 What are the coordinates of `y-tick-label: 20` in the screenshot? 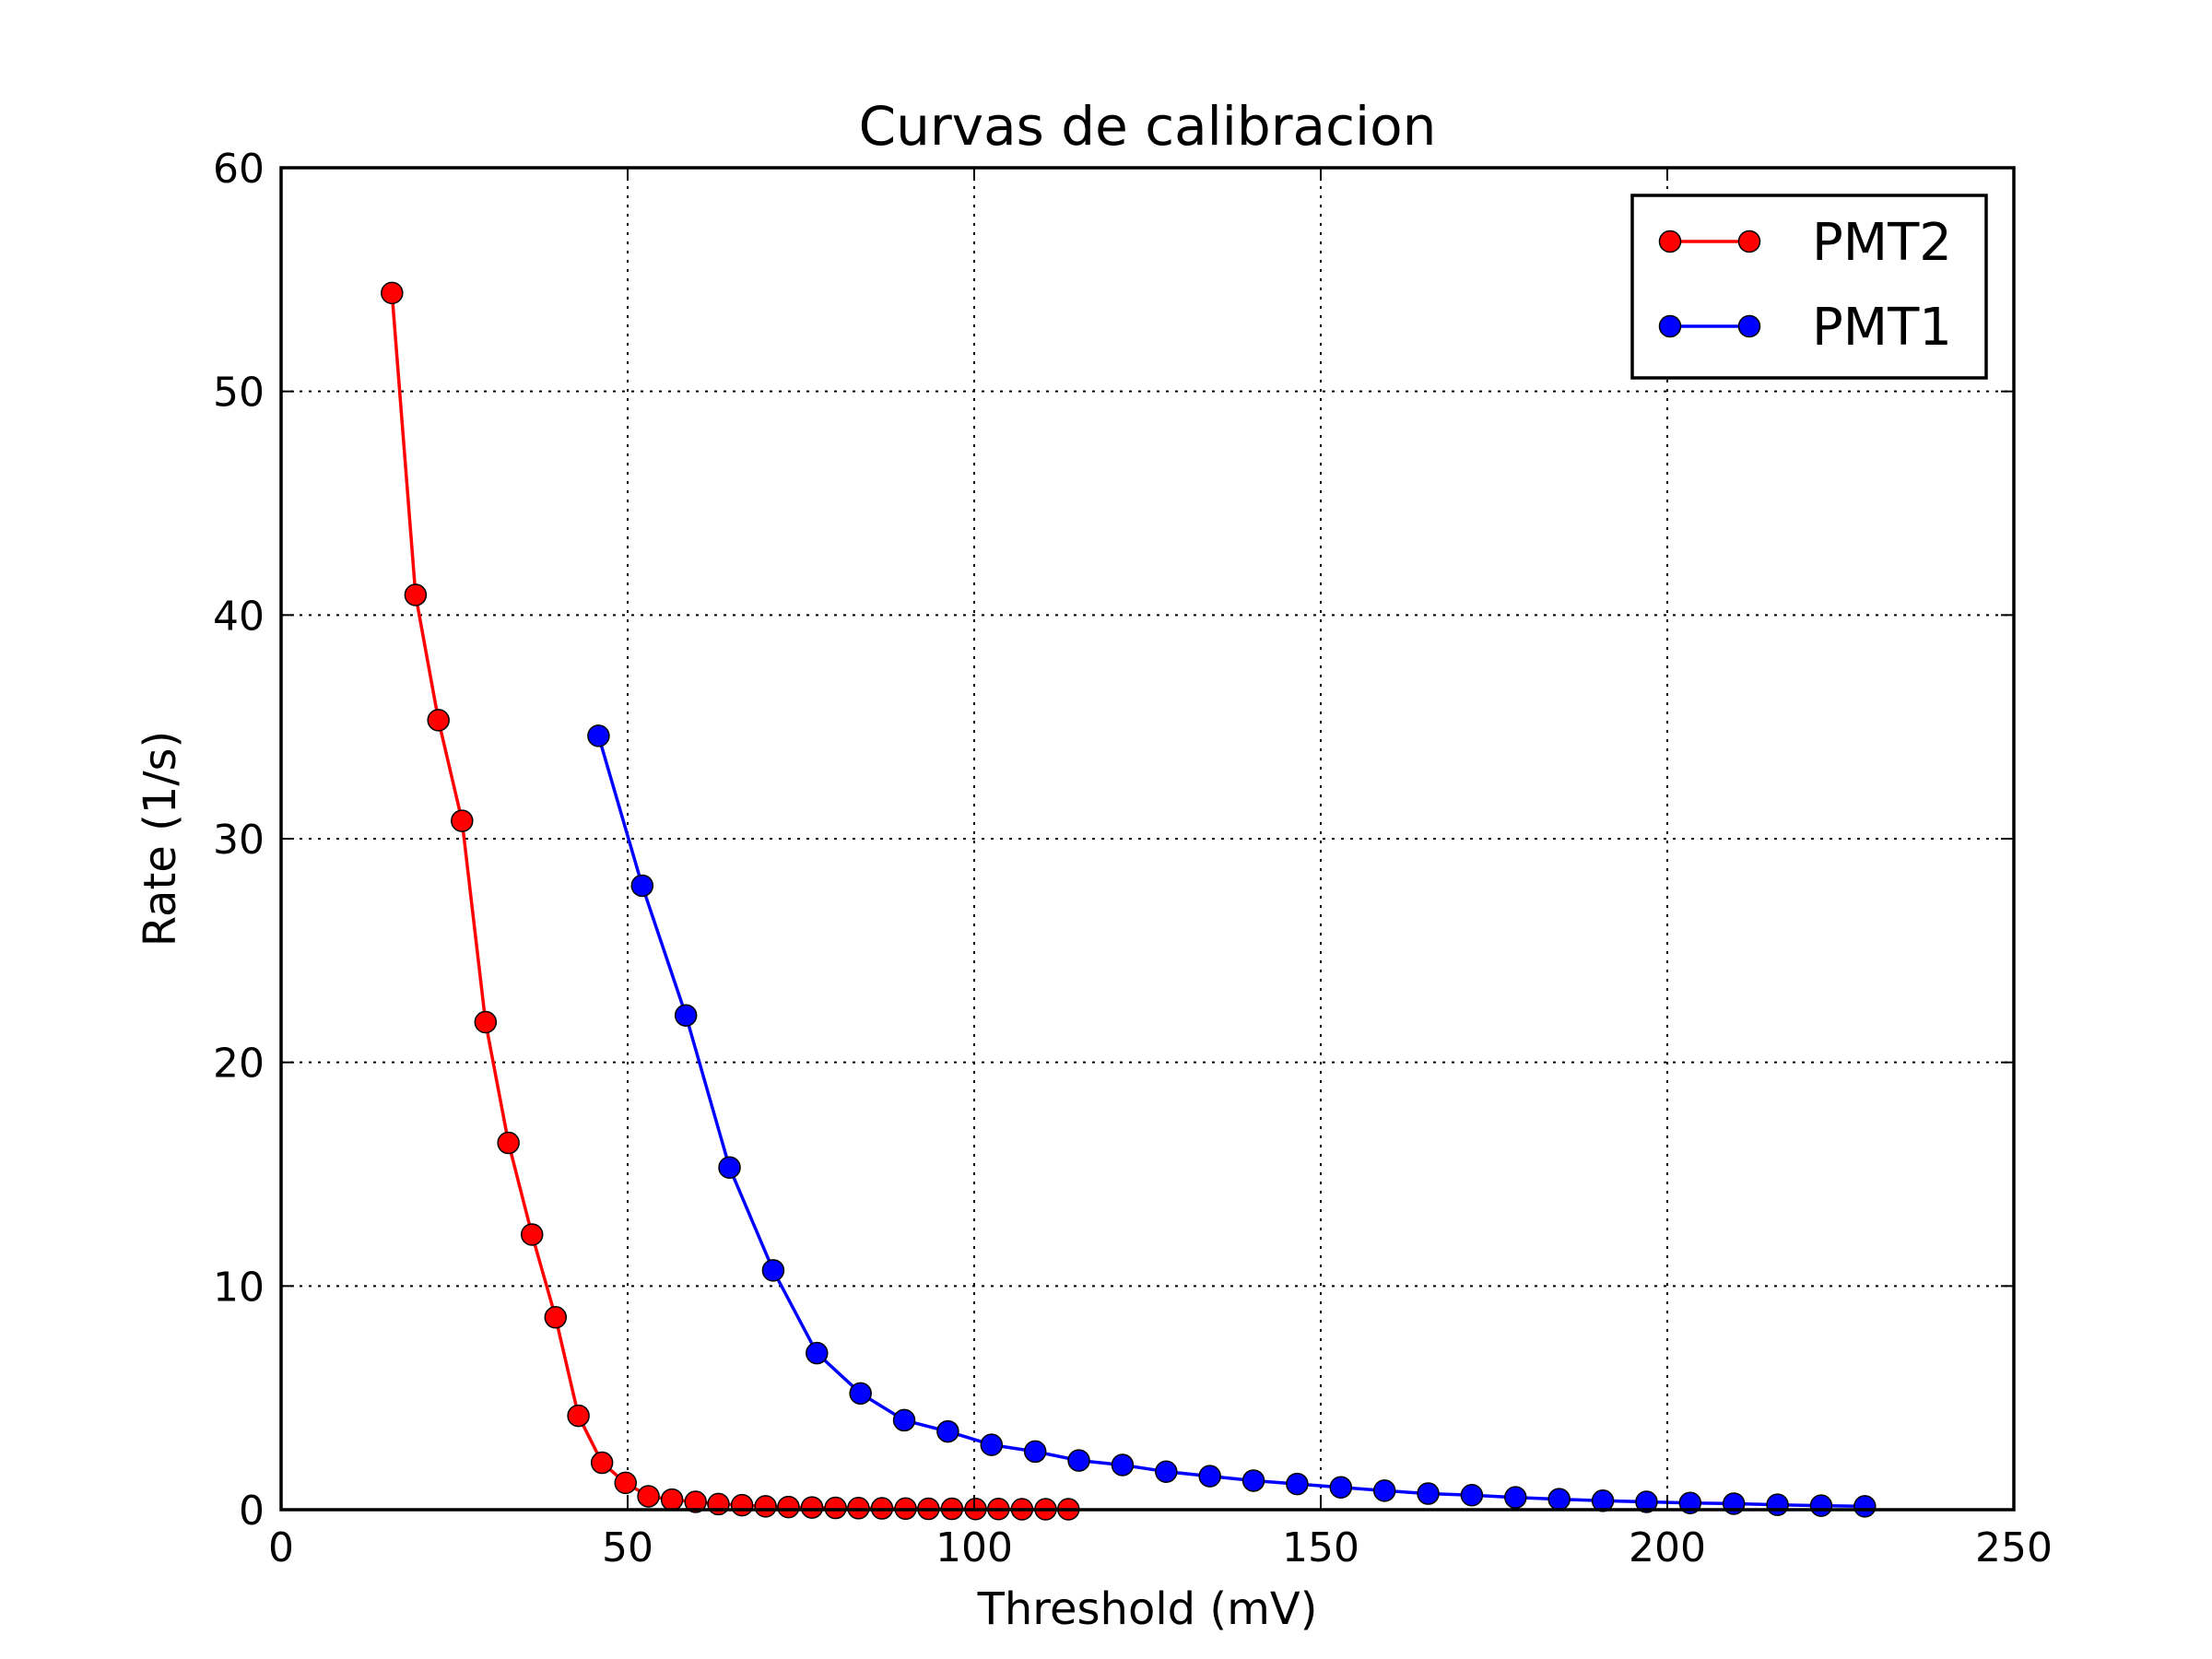 It's located at (239, 1064).